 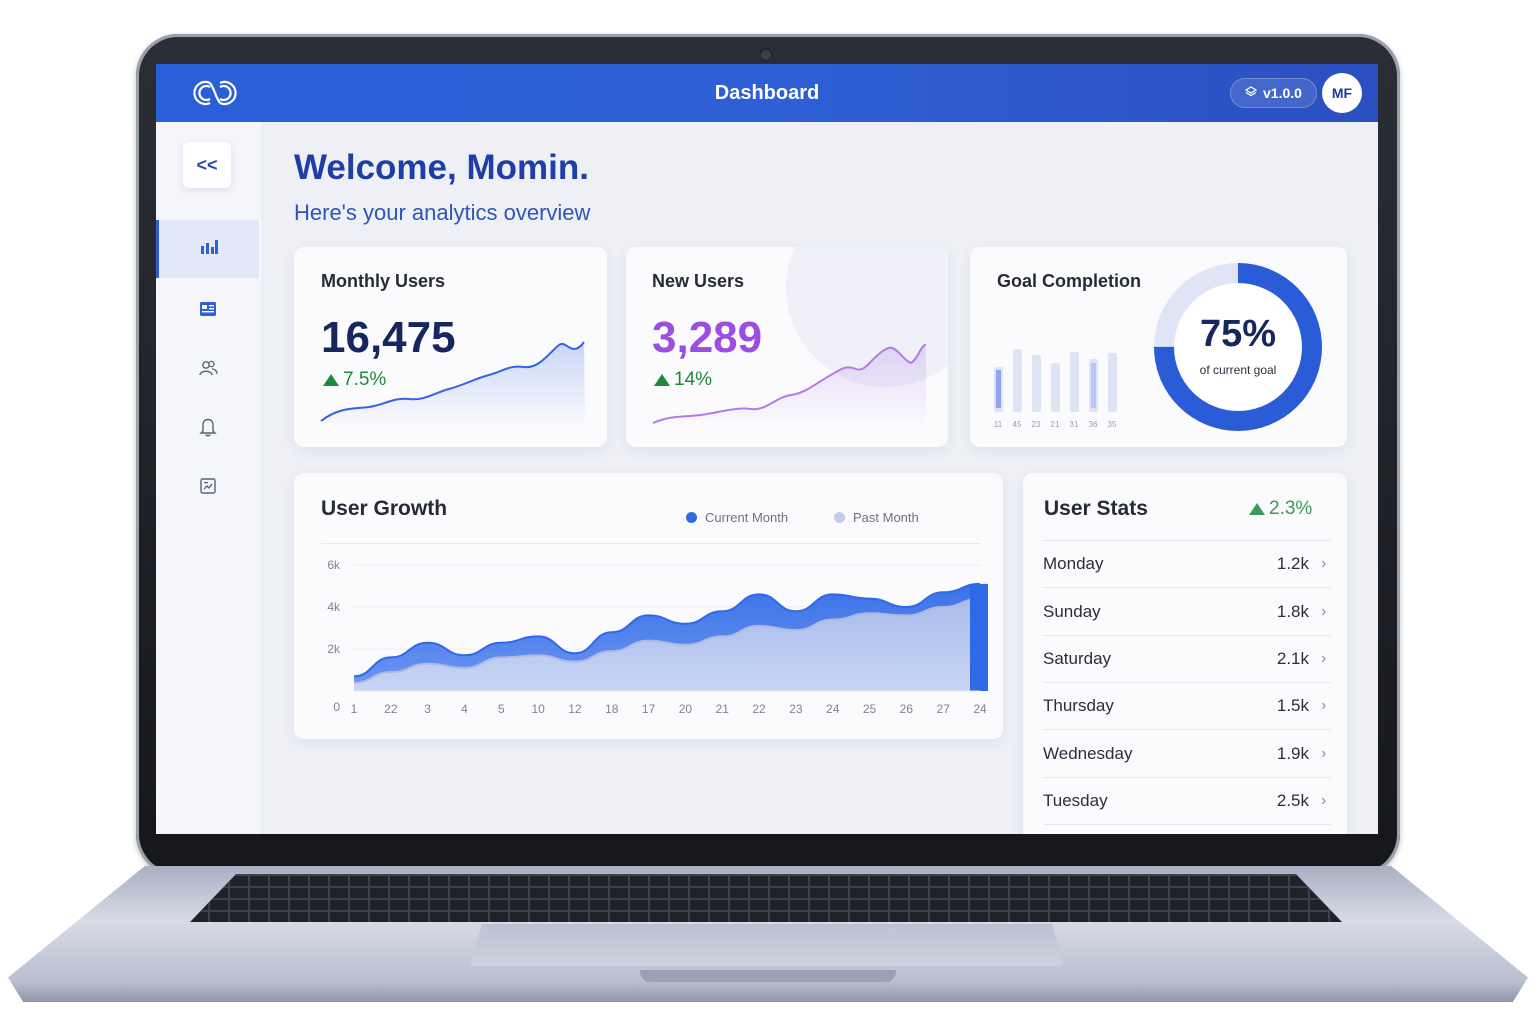 What do you see at coordinates (334, 607) in the screenshot?
I see `y-tick-label: 4k` at bounding box center [334, 607].